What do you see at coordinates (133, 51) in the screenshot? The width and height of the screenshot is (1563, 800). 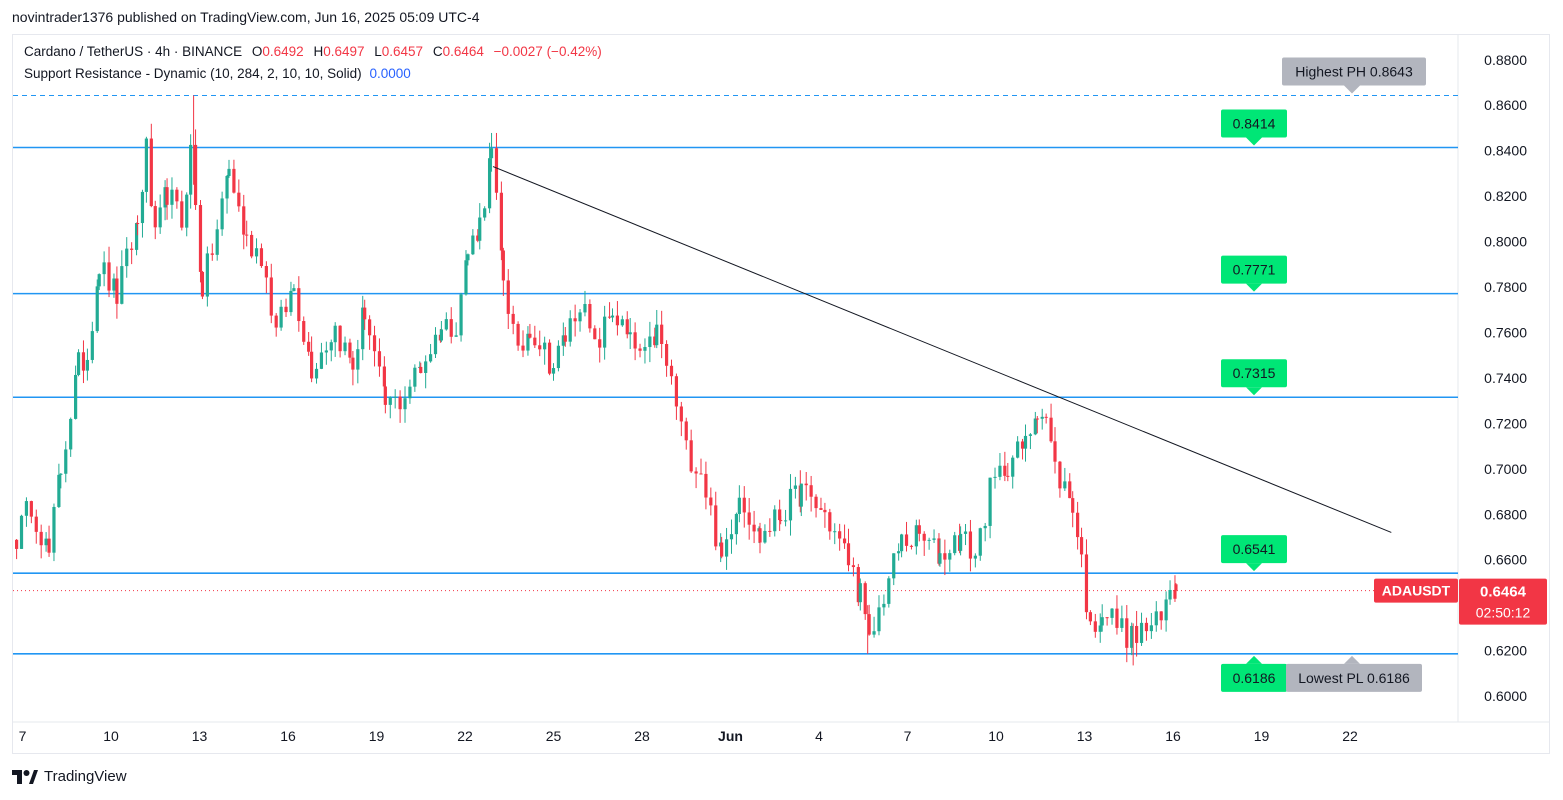 I see `symbol-title: Cardano / TetherUS · 4h · BINANCE` at bounding box center [133, 51].